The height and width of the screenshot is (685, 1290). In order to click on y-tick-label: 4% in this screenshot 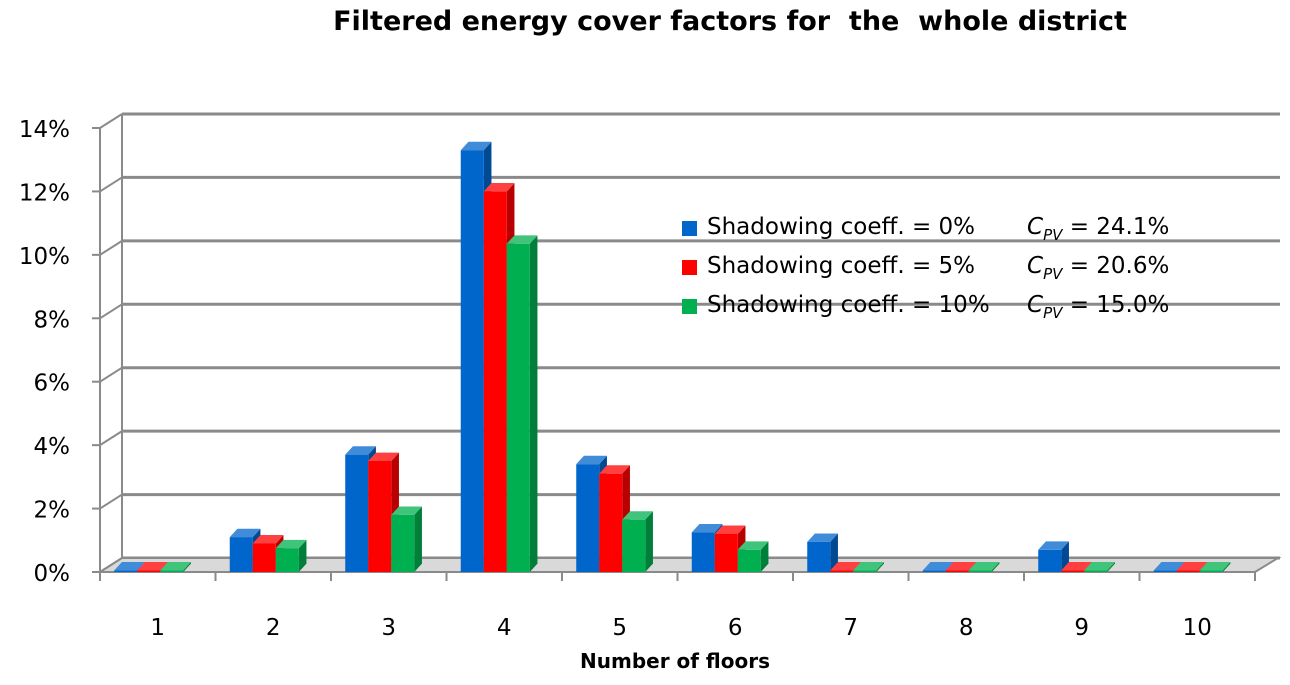, I will do `click(52, 447)`.